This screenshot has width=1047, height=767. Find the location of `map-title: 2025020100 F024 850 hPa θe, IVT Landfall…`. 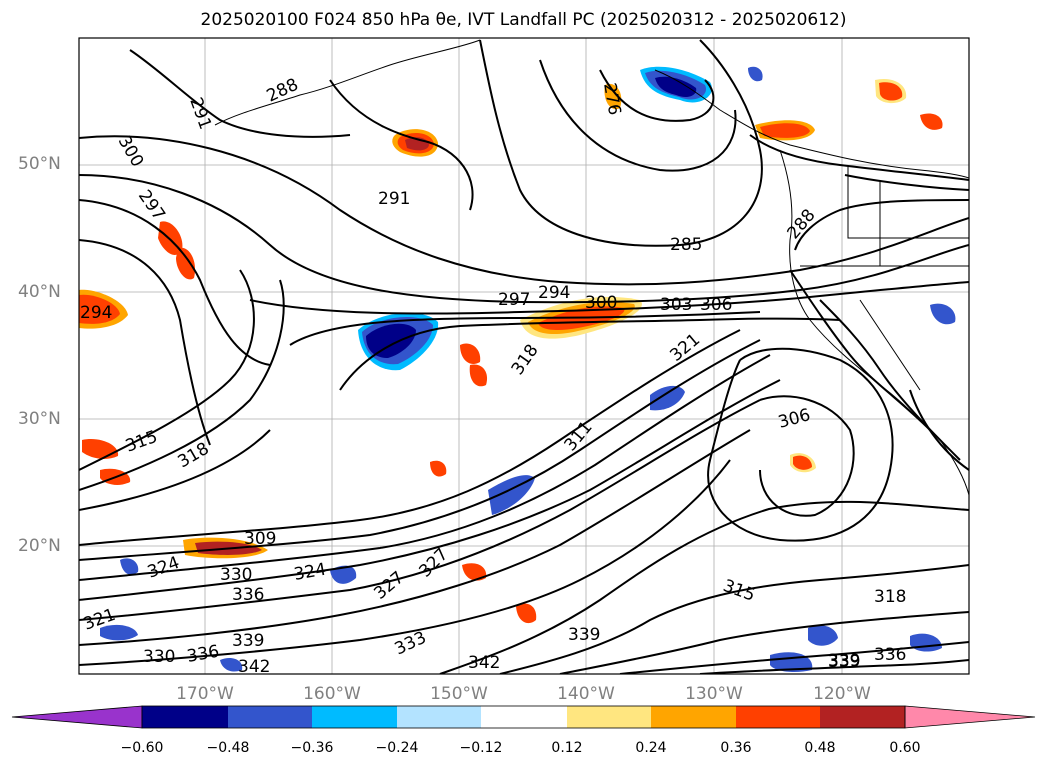

map-title: 2025020100 F024 850 hPa θe, IVT Landfall… is located at coordinates (523, 20).